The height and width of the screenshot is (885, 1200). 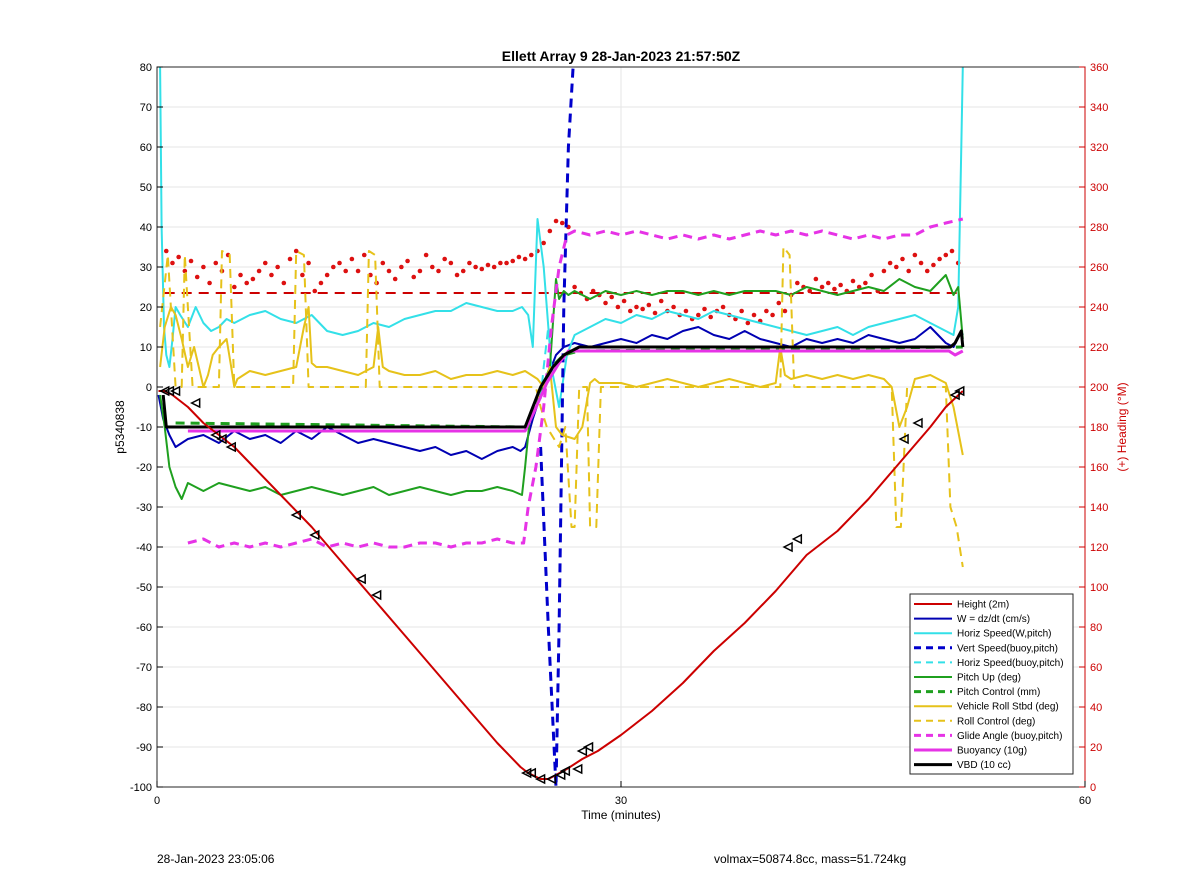 What do you see at coordinates (146, 188) in the screenshot?
I see `y-tick-label: 50` at bounding box center [146, 188].